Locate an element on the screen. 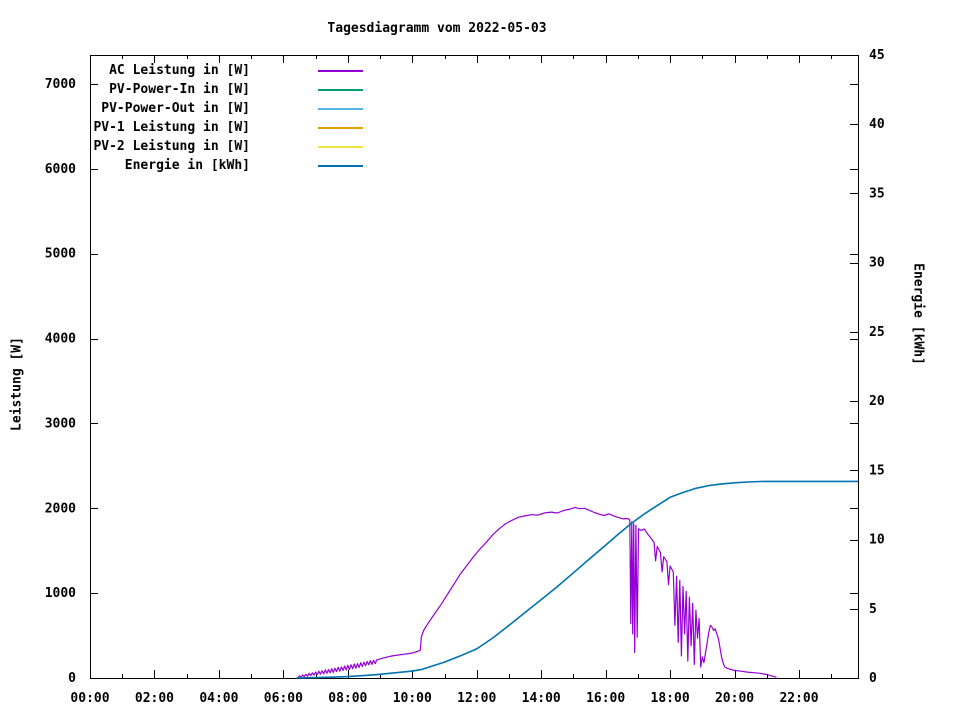  y-left-tick-label: 1000 is located at coordinates (60, 593).